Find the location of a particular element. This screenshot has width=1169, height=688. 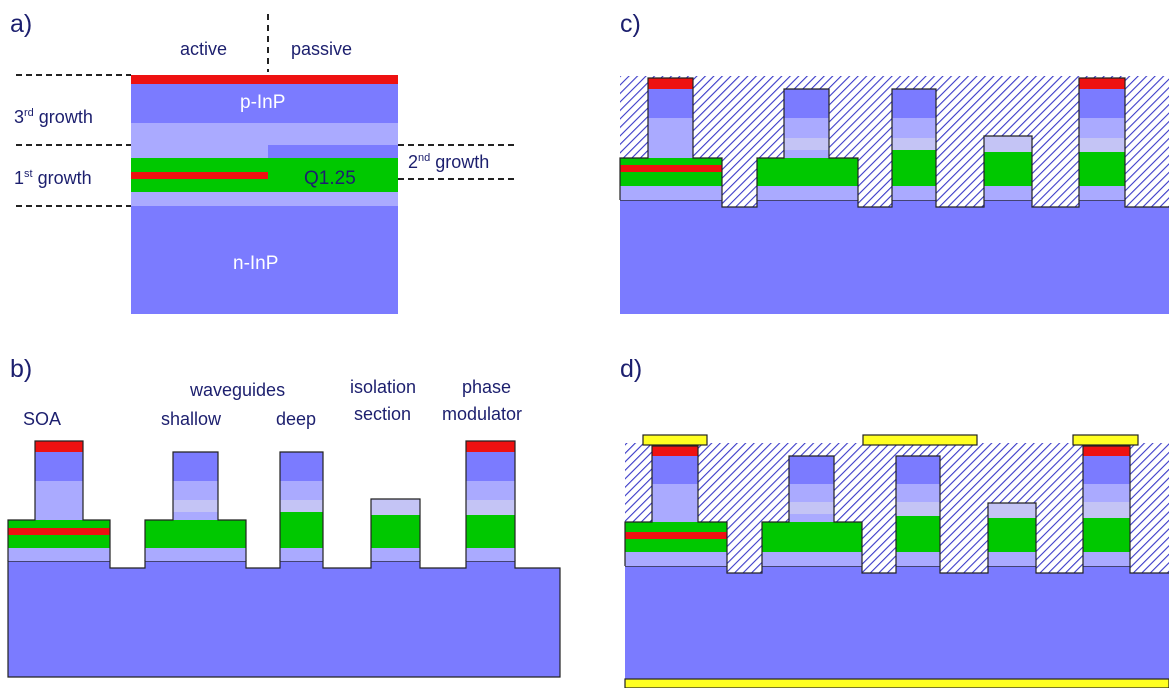

deep-waveguide-c is located at coordinates (914, 144).